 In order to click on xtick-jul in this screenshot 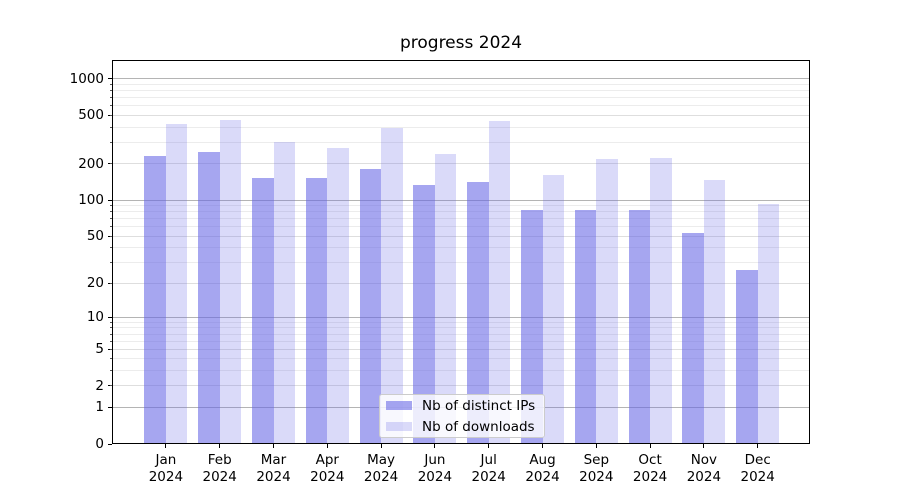, I will do `click(489, 446)`.